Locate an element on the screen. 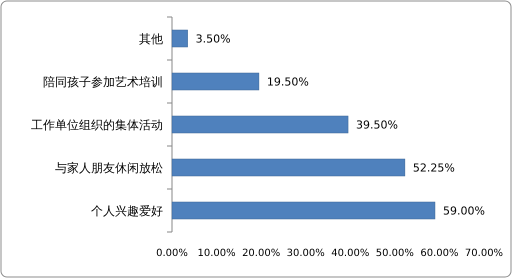 The height and width of the screenshot is (278, 512). x-tick-label: 20.00% is located at coordinates (261, 253).